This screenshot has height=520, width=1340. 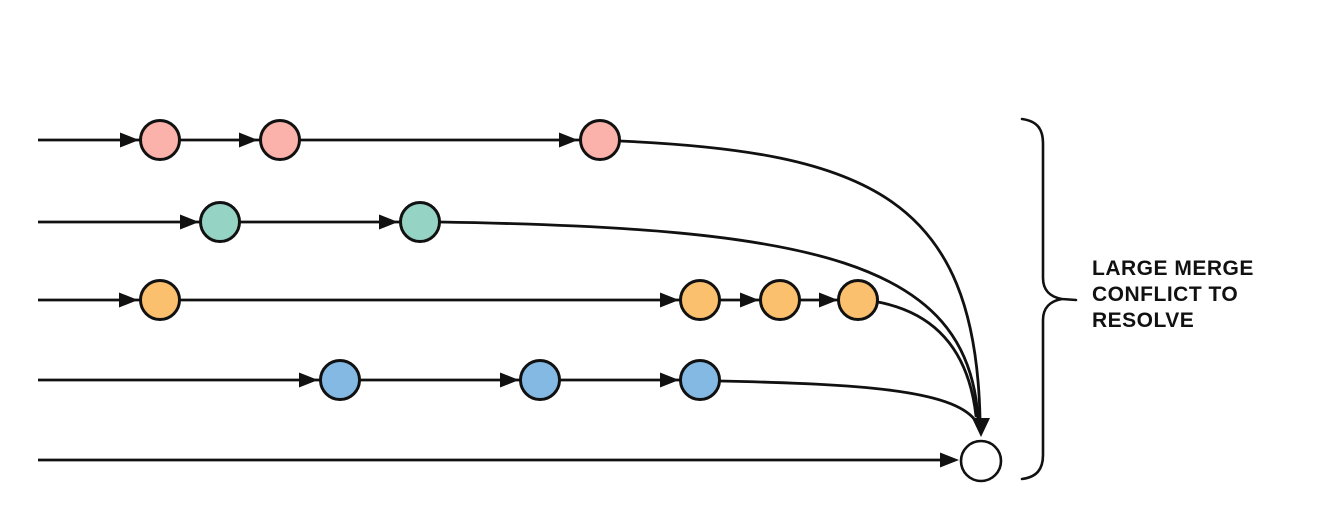 What do you see at coordinates (981, 461) in the screenshot?
I see `merge-commit-node` at bounding box center [981, 461].